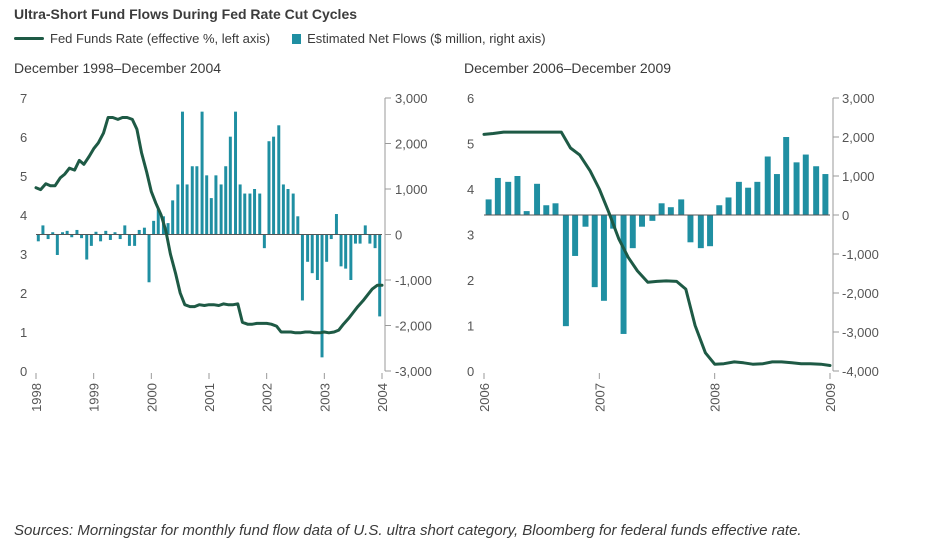 This screenshot has height=556, width=929. Describe the element at coordinates (29, 38) in the screenshot. I see `legend-rate-swatch` at that location.